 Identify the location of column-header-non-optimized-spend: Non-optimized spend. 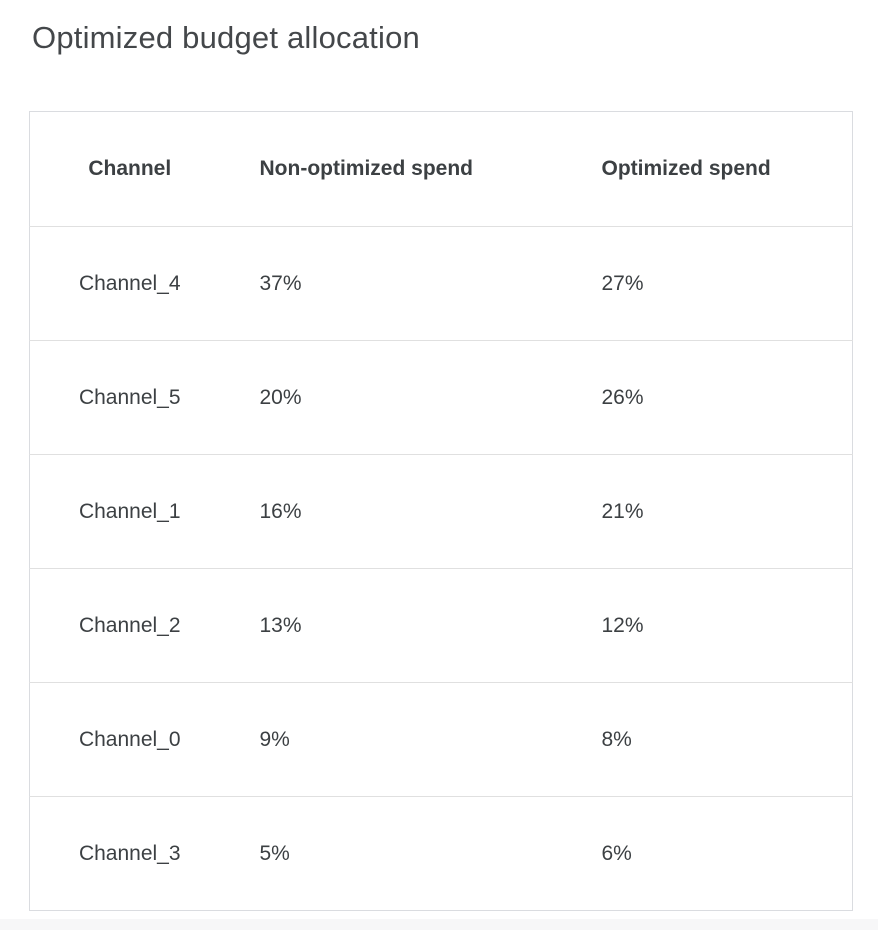
(366, 168).